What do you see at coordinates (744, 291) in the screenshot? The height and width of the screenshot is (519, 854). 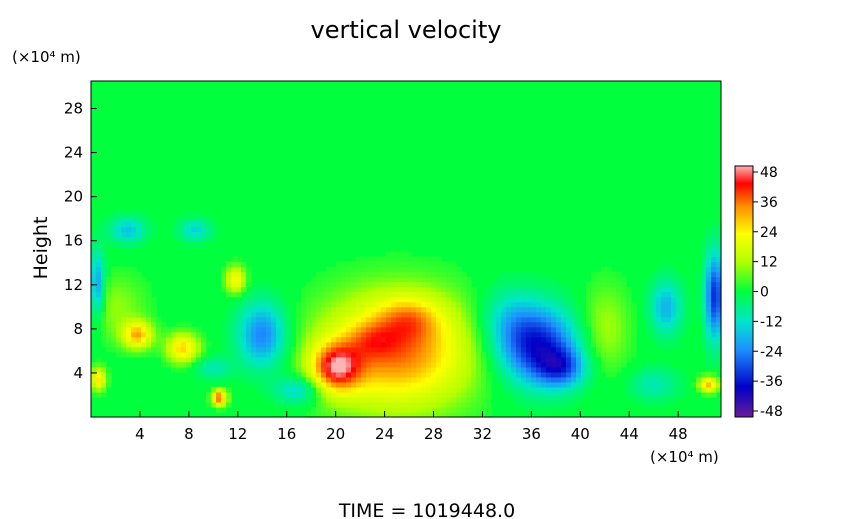 I see `colorbar-gradient` at bounding box center [744, 291].